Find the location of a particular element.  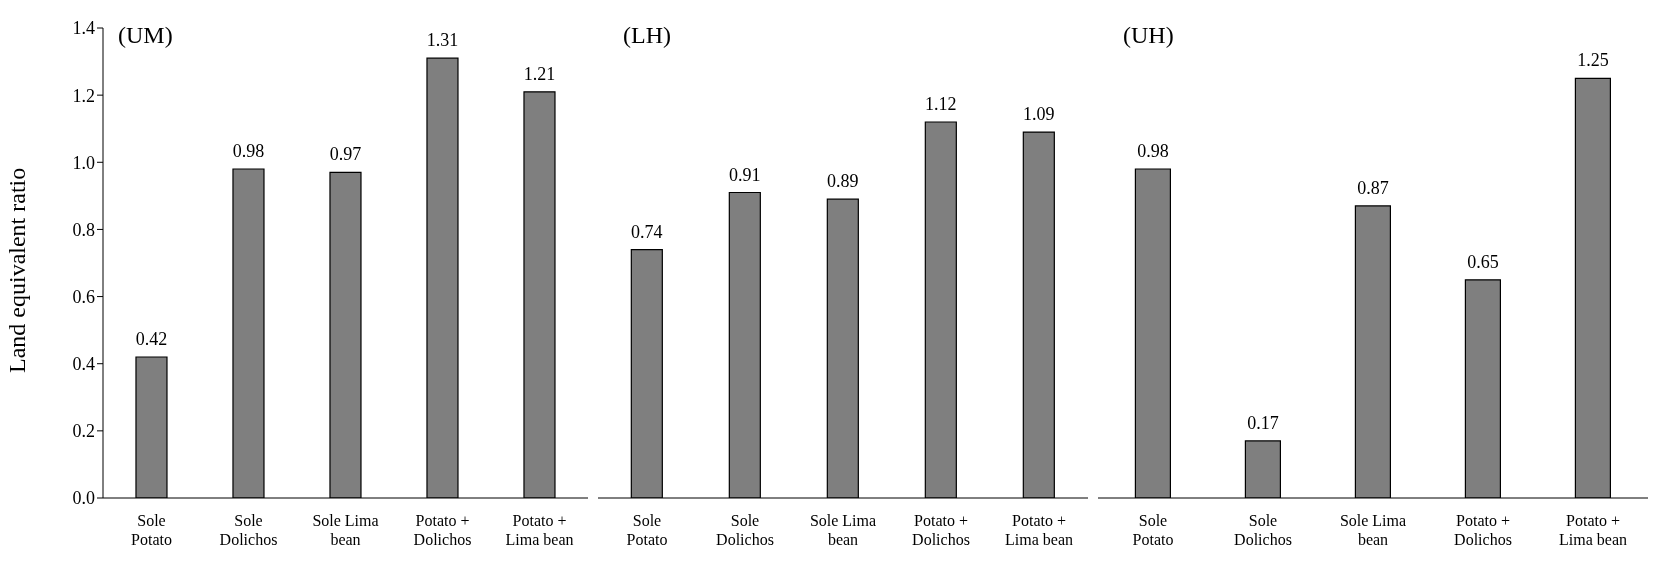

y-tick-label: 0.4 is located at coordinates (83, 364).